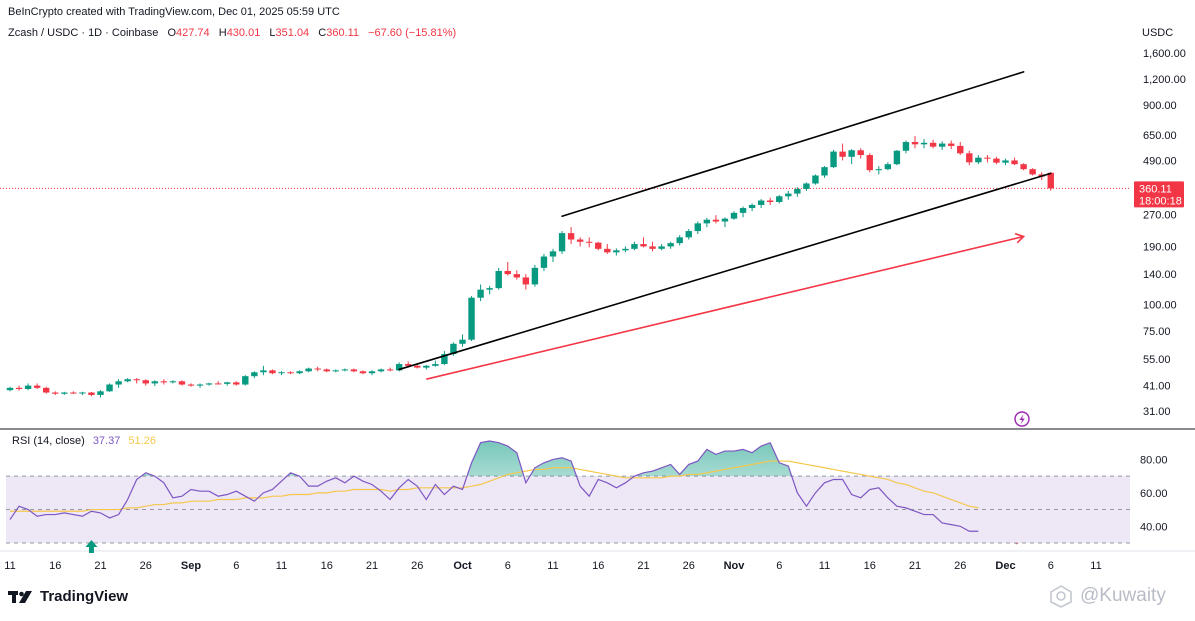 This screenshot has width=1195, height=621. I want to click on signal-arrow-icon, so click(91, 546).